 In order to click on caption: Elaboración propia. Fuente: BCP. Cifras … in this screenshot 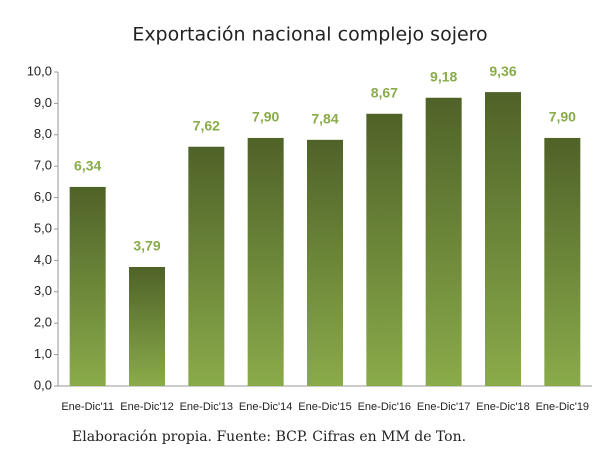, I will do `click(269, 437)`.